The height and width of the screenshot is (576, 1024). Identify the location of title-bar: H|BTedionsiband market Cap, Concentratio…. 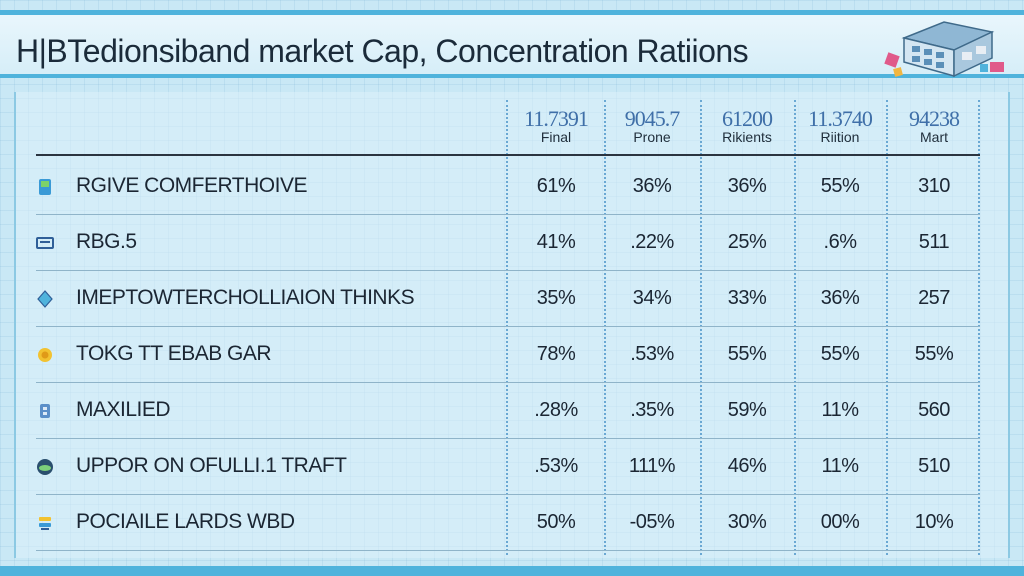
(512, 44).